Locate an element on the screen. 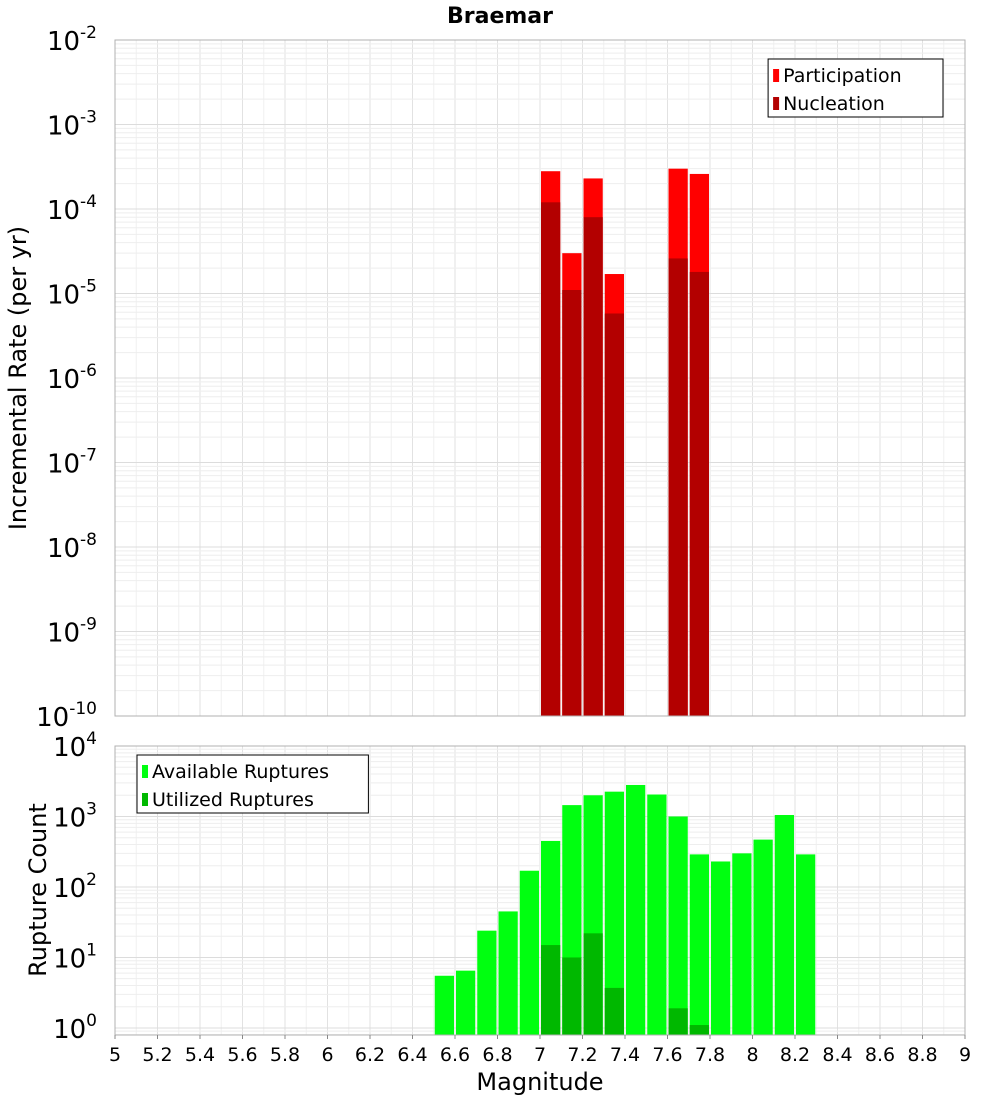 The width and height of the screenshot is (1000, 1100). y-tick-label: 10⁻⁹ is located at coordinates (72, 632).